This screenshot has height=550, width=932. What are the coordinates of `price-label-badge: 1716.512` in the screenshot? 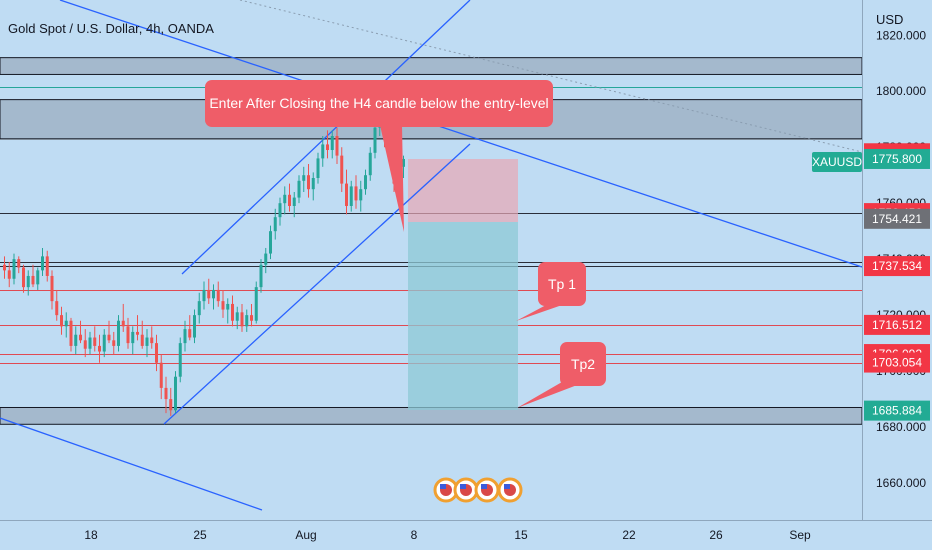 It's located at (897, 324).